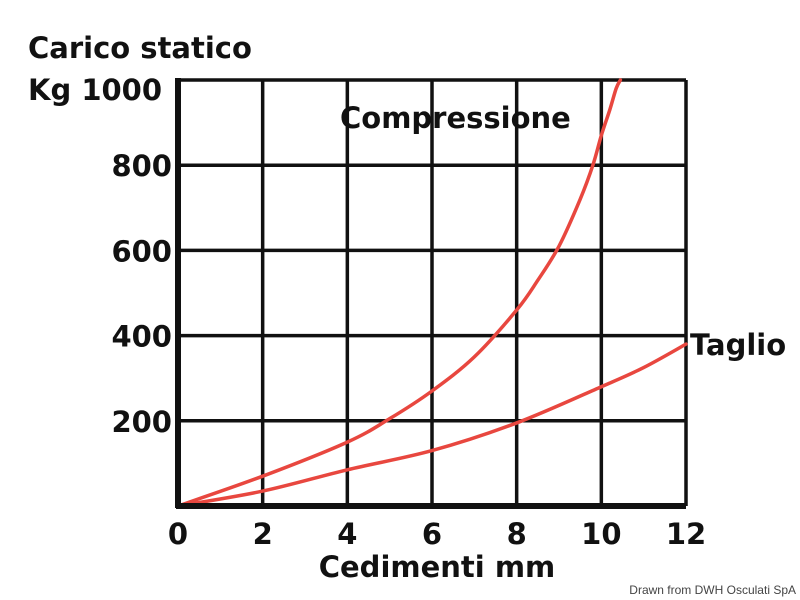 This screenshot has height=600, width=800. Describe the element at coordinates (738, 345) in the screenshot. I see `series-label-taglio: Taglio` at that location.